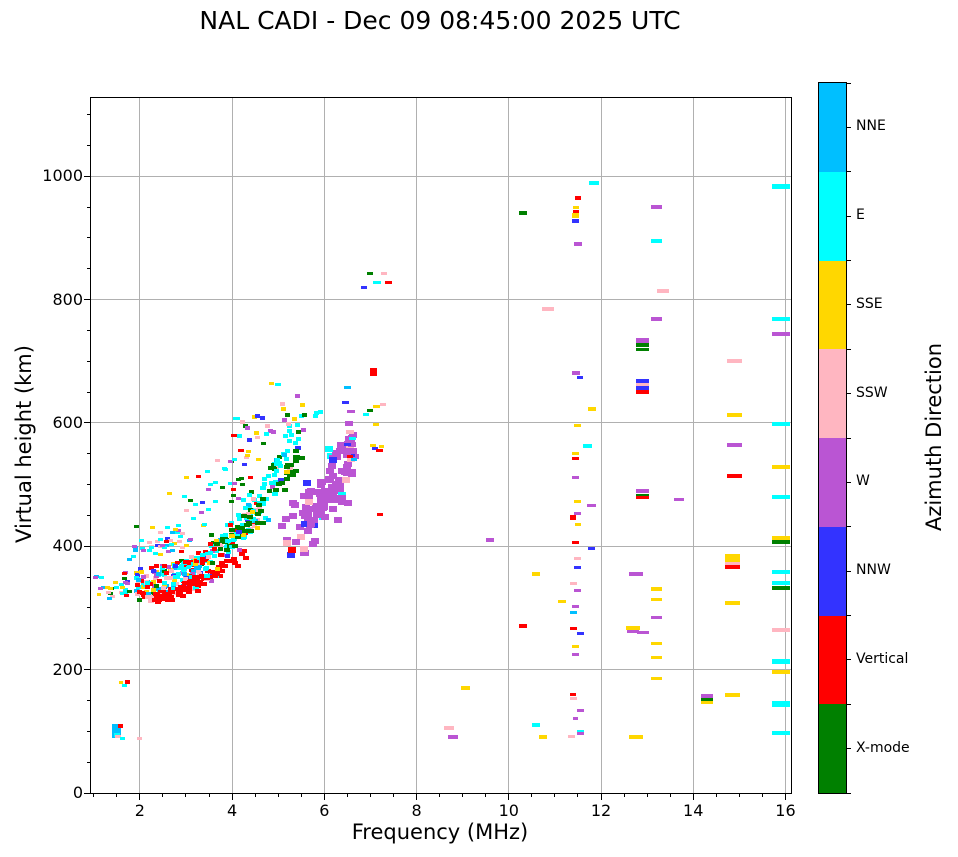 The image size is (958, 857). What do you see at coordinates (873, 570) in the screenshot?
I see `colorbar-category-label: NNW` at bounding box center [873, 570].